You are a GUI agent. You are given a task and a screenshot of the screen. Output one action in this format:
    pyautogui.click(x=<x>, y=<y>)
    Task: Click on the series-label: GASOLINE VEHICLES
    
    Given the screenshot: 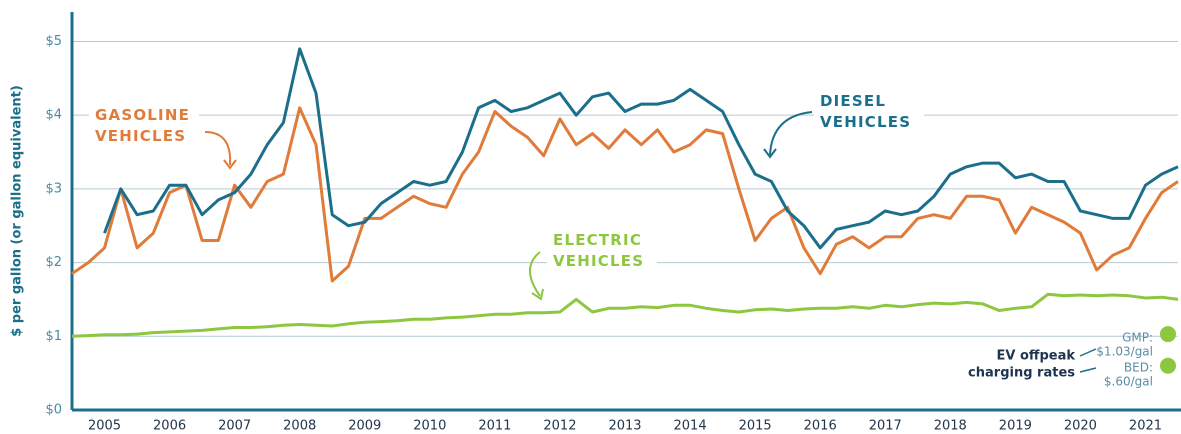 What is the action you would take?
    pyautogui.click(x=144, y=125)
    